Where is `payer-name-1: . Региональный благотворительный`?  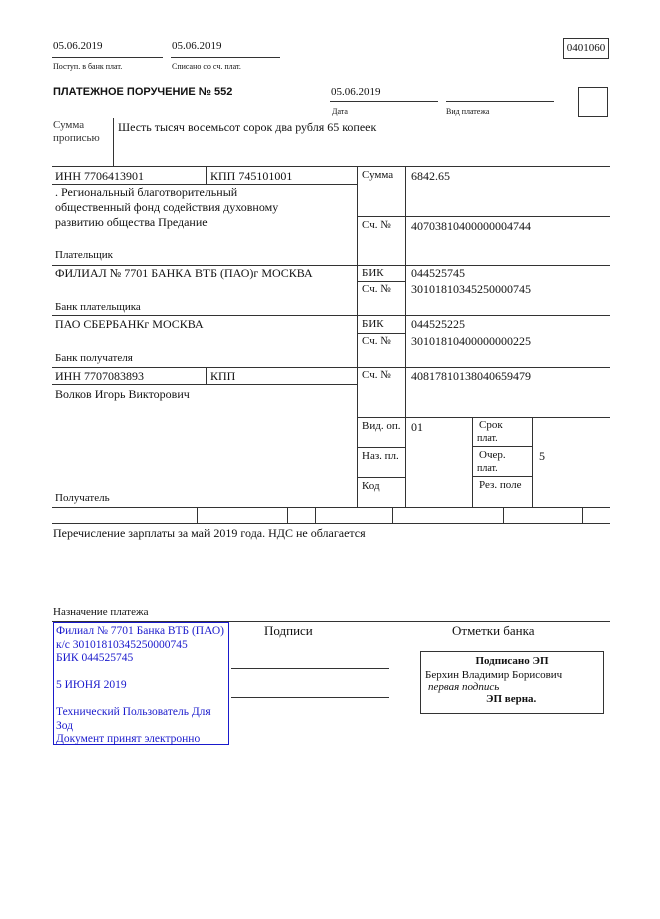
payer-name-1: . Региональный благотворительный is located at coordinates (146, 192).